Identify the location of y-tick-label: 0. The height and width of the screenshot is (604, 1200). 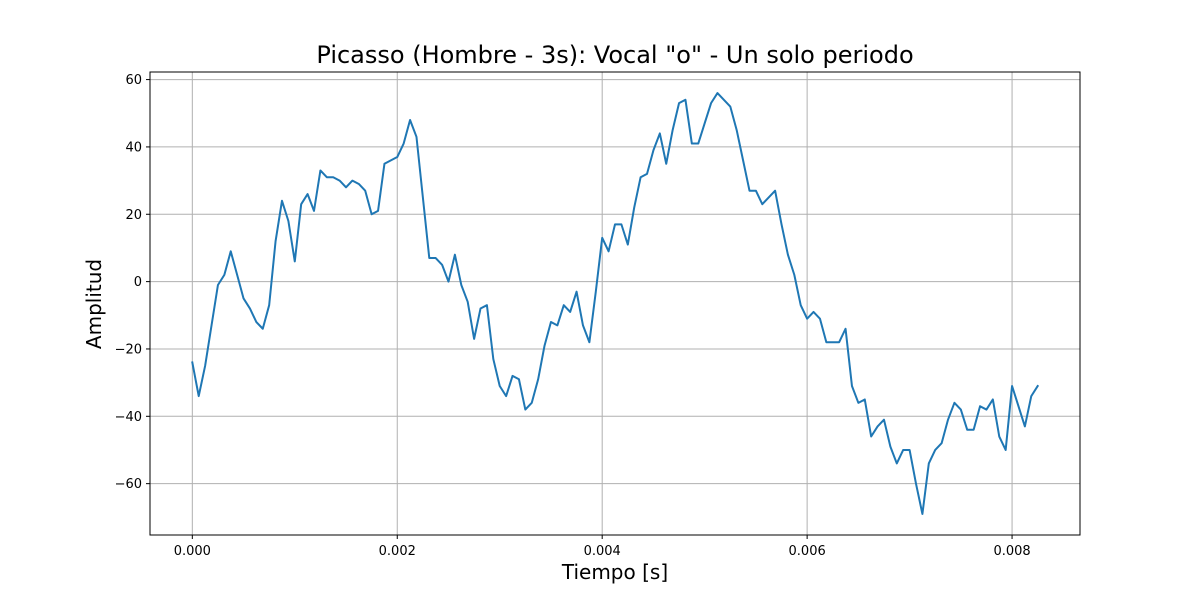
(138, 282).